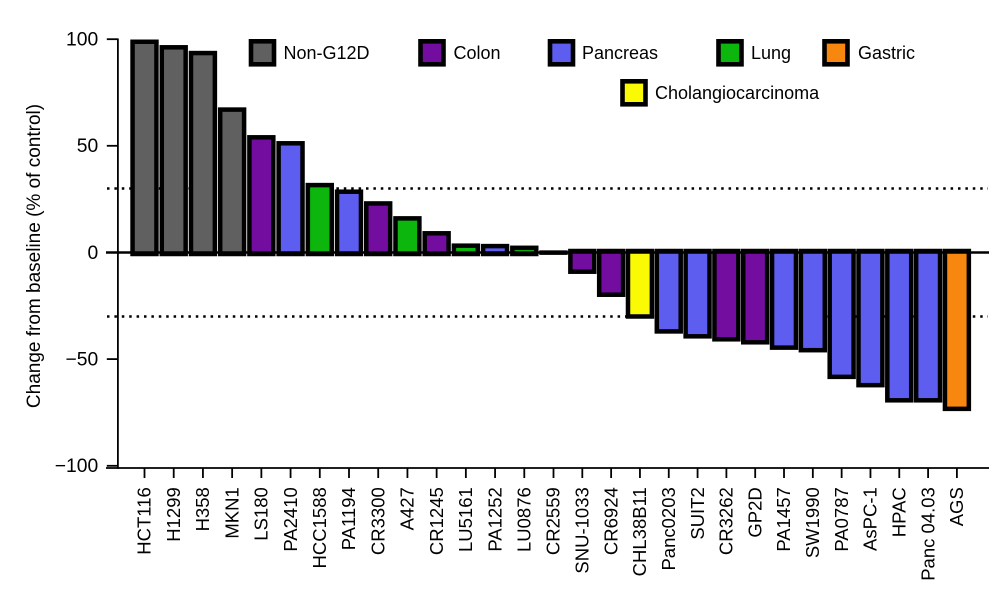 Image resolution: width=1002 pixels, height=591 pixels. Describe the element at coordinates (407, 508) in the screenshot. I see `svg-text: A427` at that location.